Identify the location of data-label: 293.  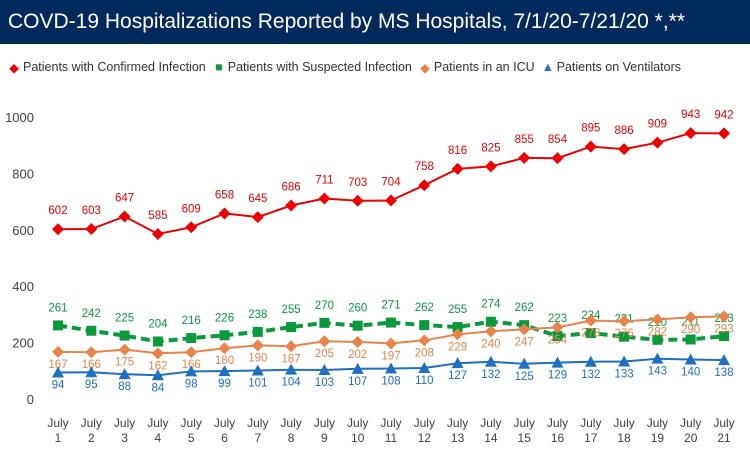
(723, 329).